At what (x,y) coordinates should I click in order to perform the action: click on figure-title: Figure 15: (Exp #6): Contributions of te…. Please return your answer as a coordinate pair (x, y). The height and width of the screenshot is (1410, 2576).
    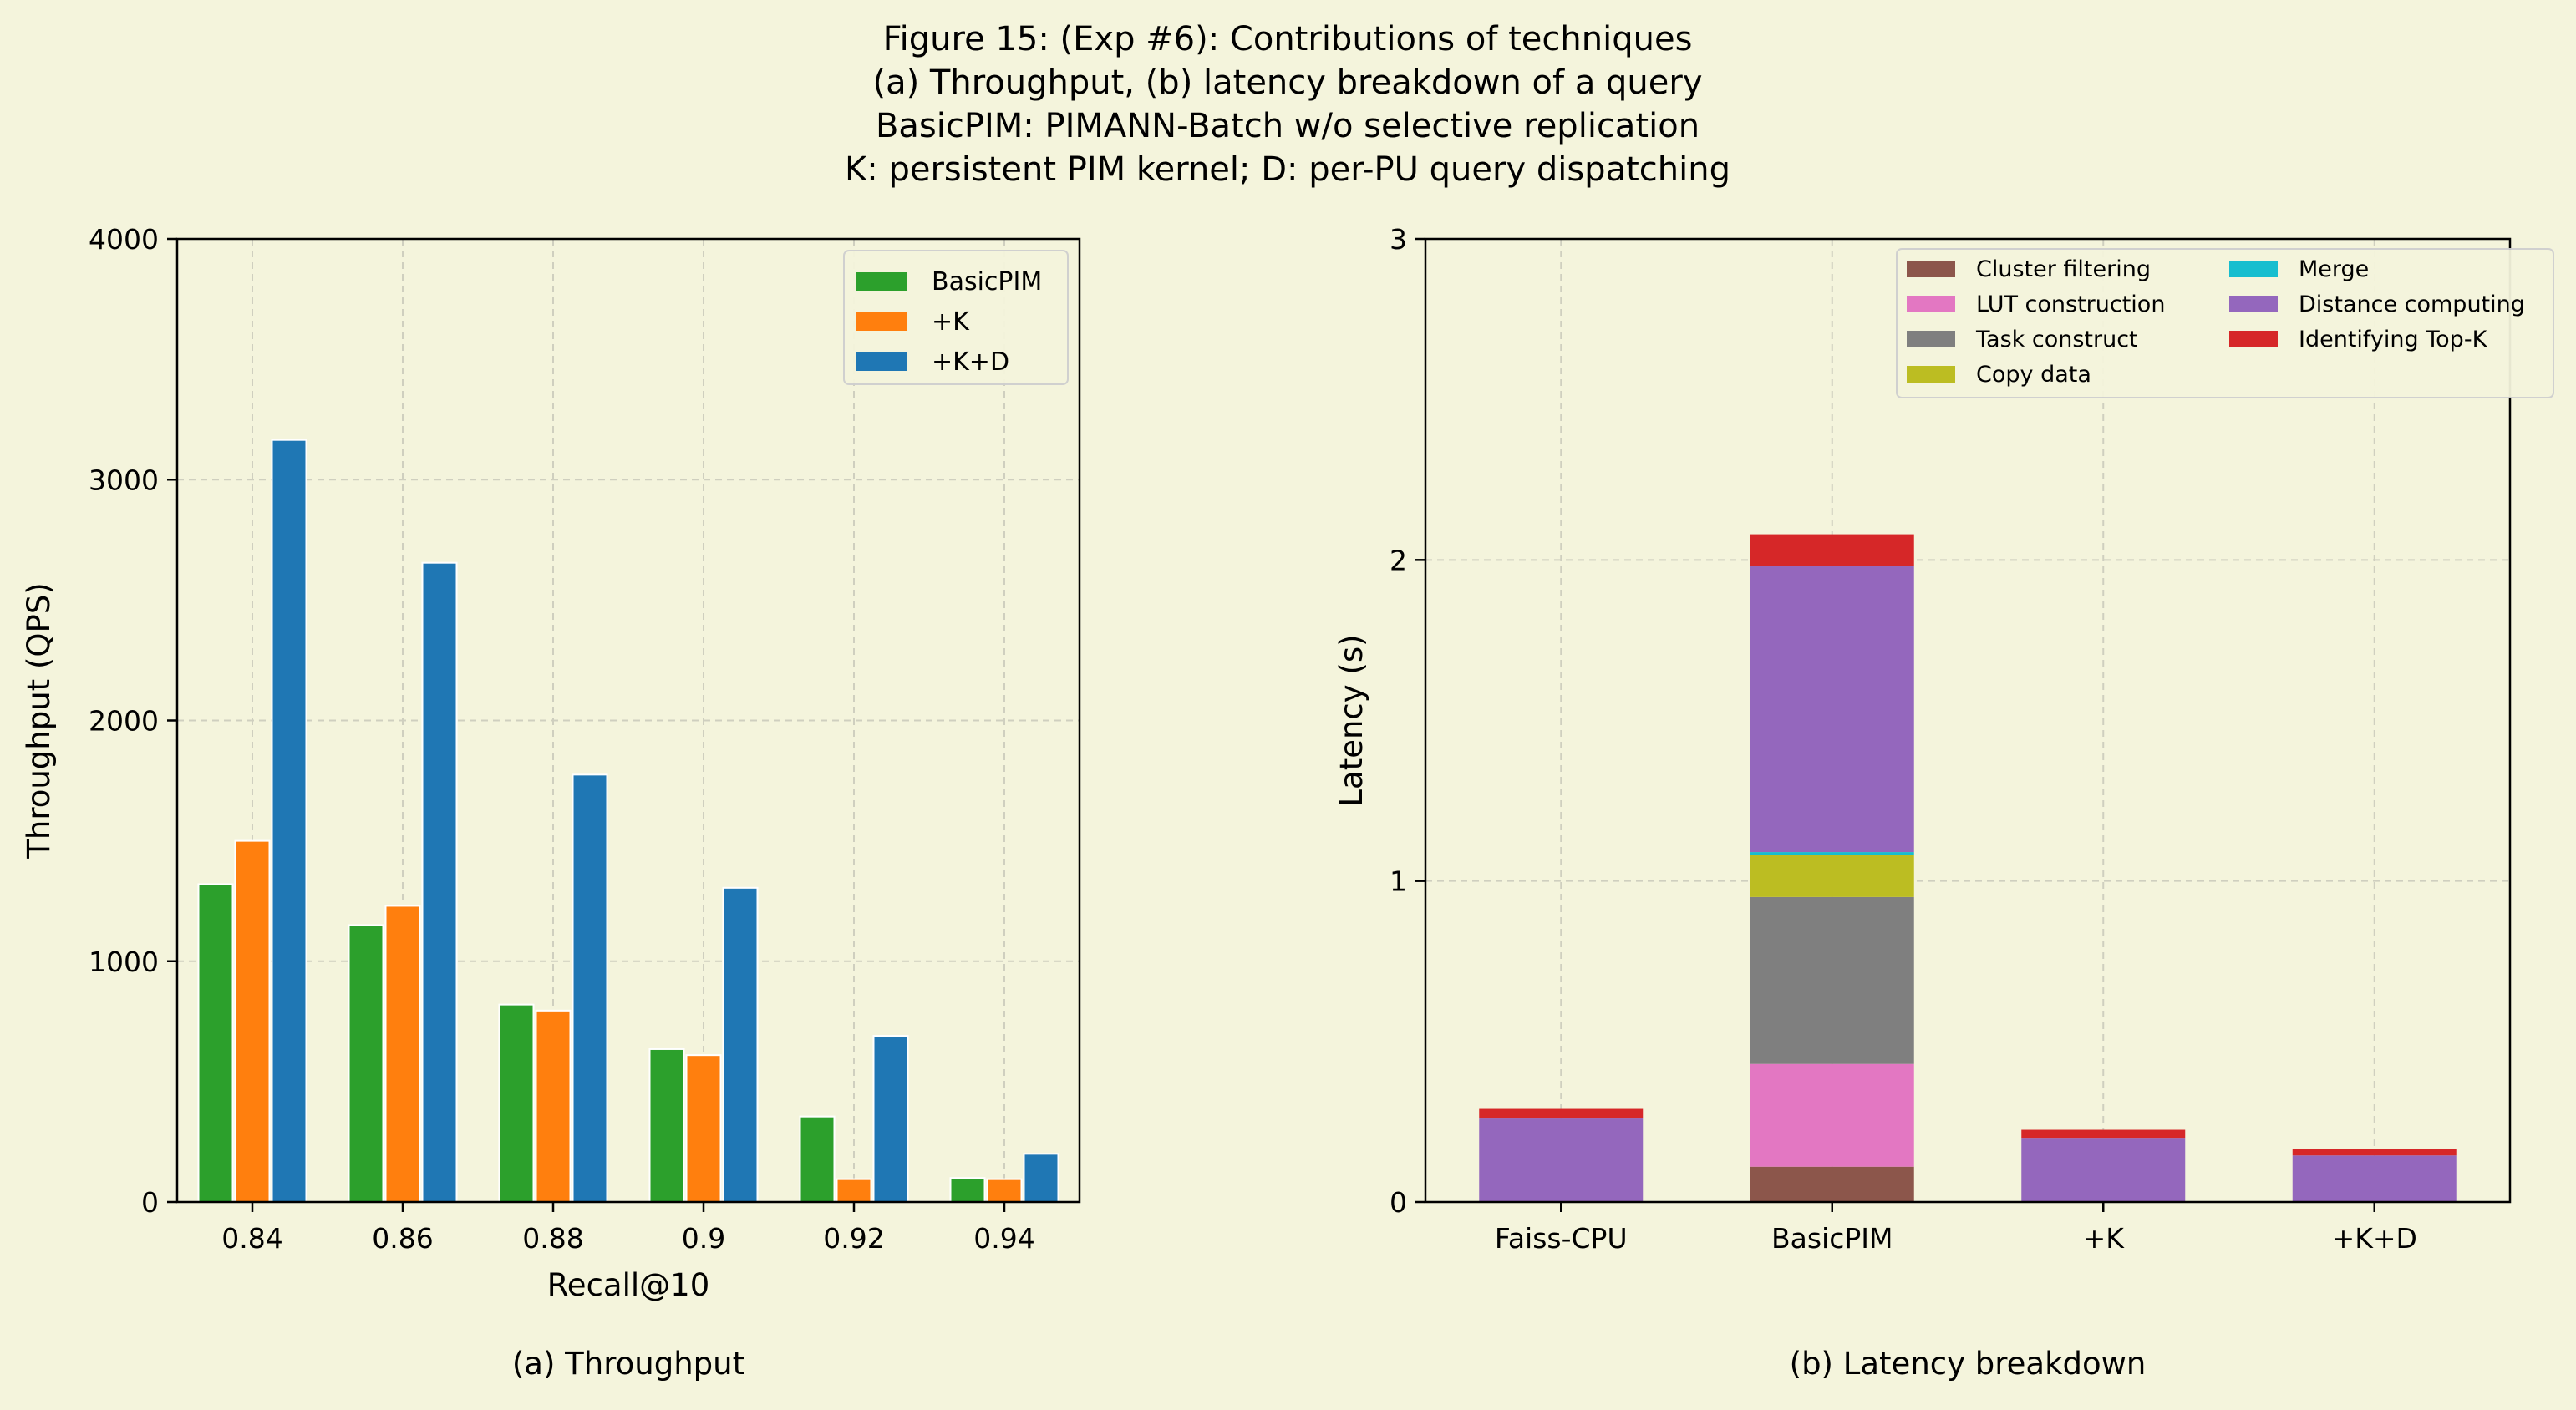
    Looking at the image, I should click on (1287, 104).